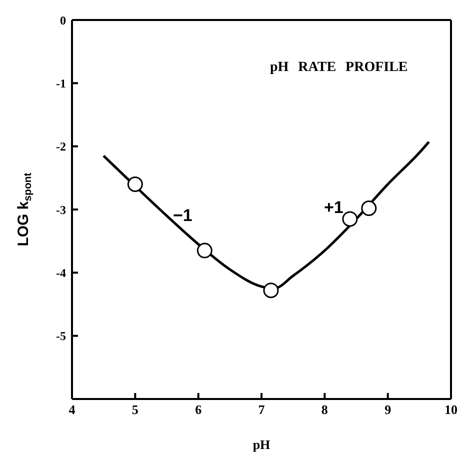 This screenshot has width=475, height=465. I want to click on y-tick-label: -5, so click(61, 336).